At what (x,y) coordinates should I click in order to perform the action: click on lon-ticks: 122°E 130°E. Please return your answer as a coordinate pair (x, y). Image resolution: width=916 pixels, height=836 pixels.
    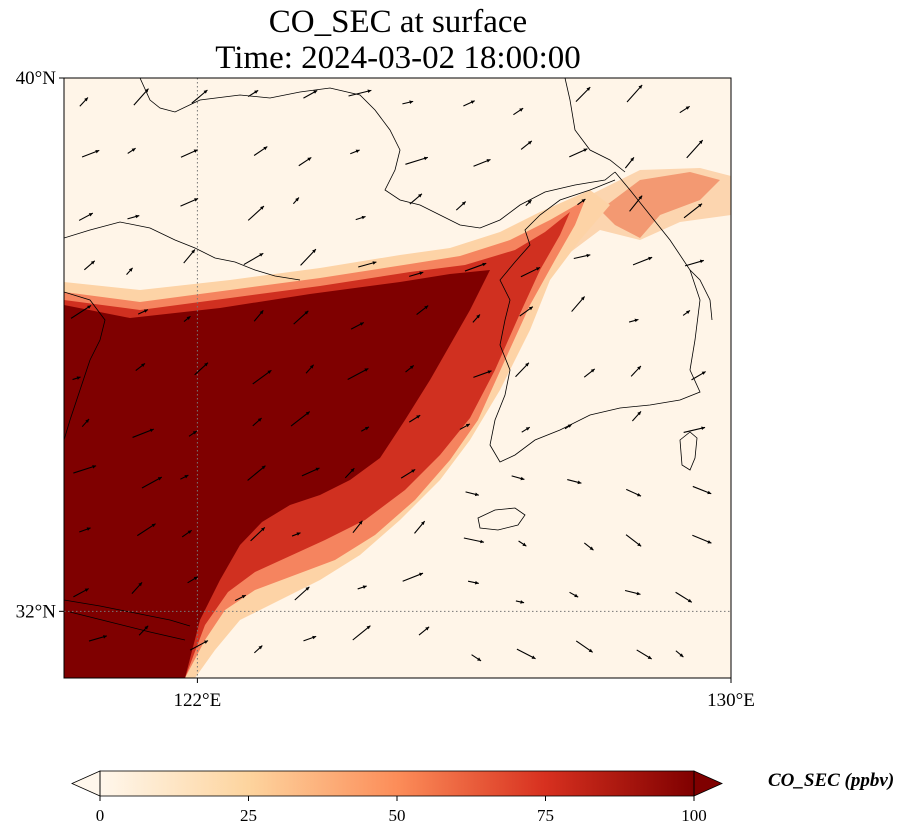
    Looking at the image, I should click on (464, 694).